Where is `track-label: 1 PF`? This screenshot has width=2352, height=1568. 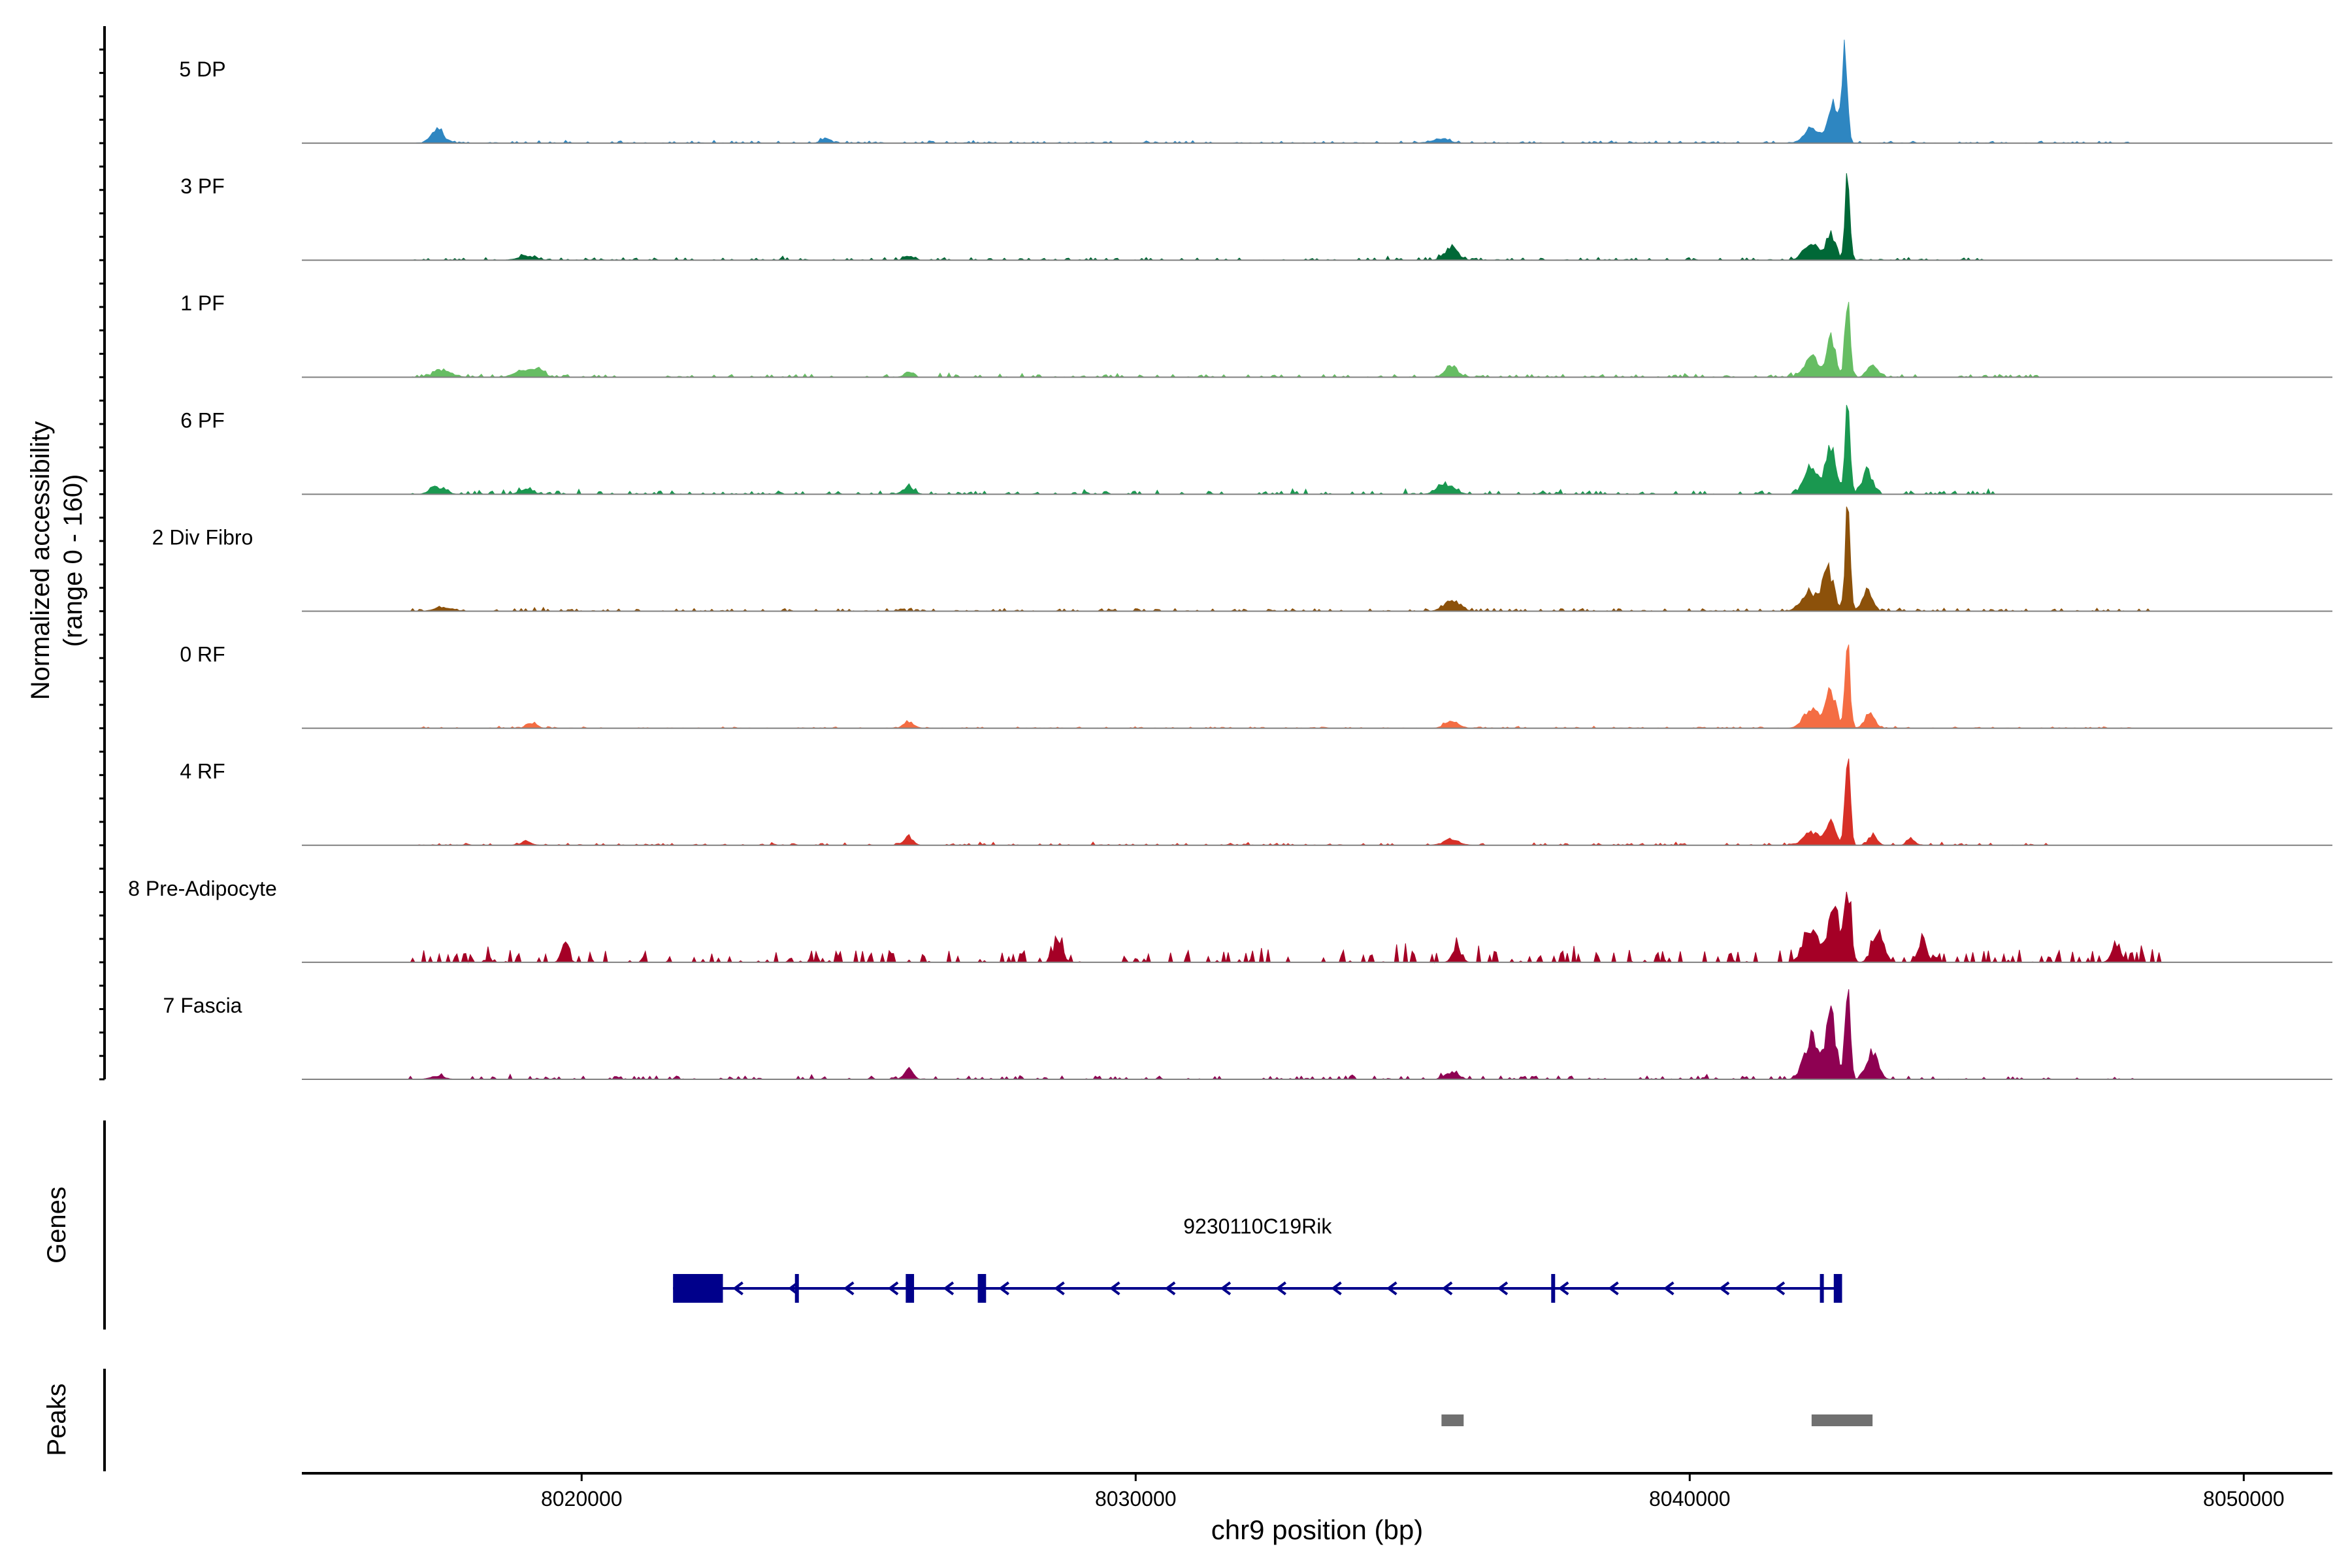
track-label: 1 PF is located at coordinates (202, 303).